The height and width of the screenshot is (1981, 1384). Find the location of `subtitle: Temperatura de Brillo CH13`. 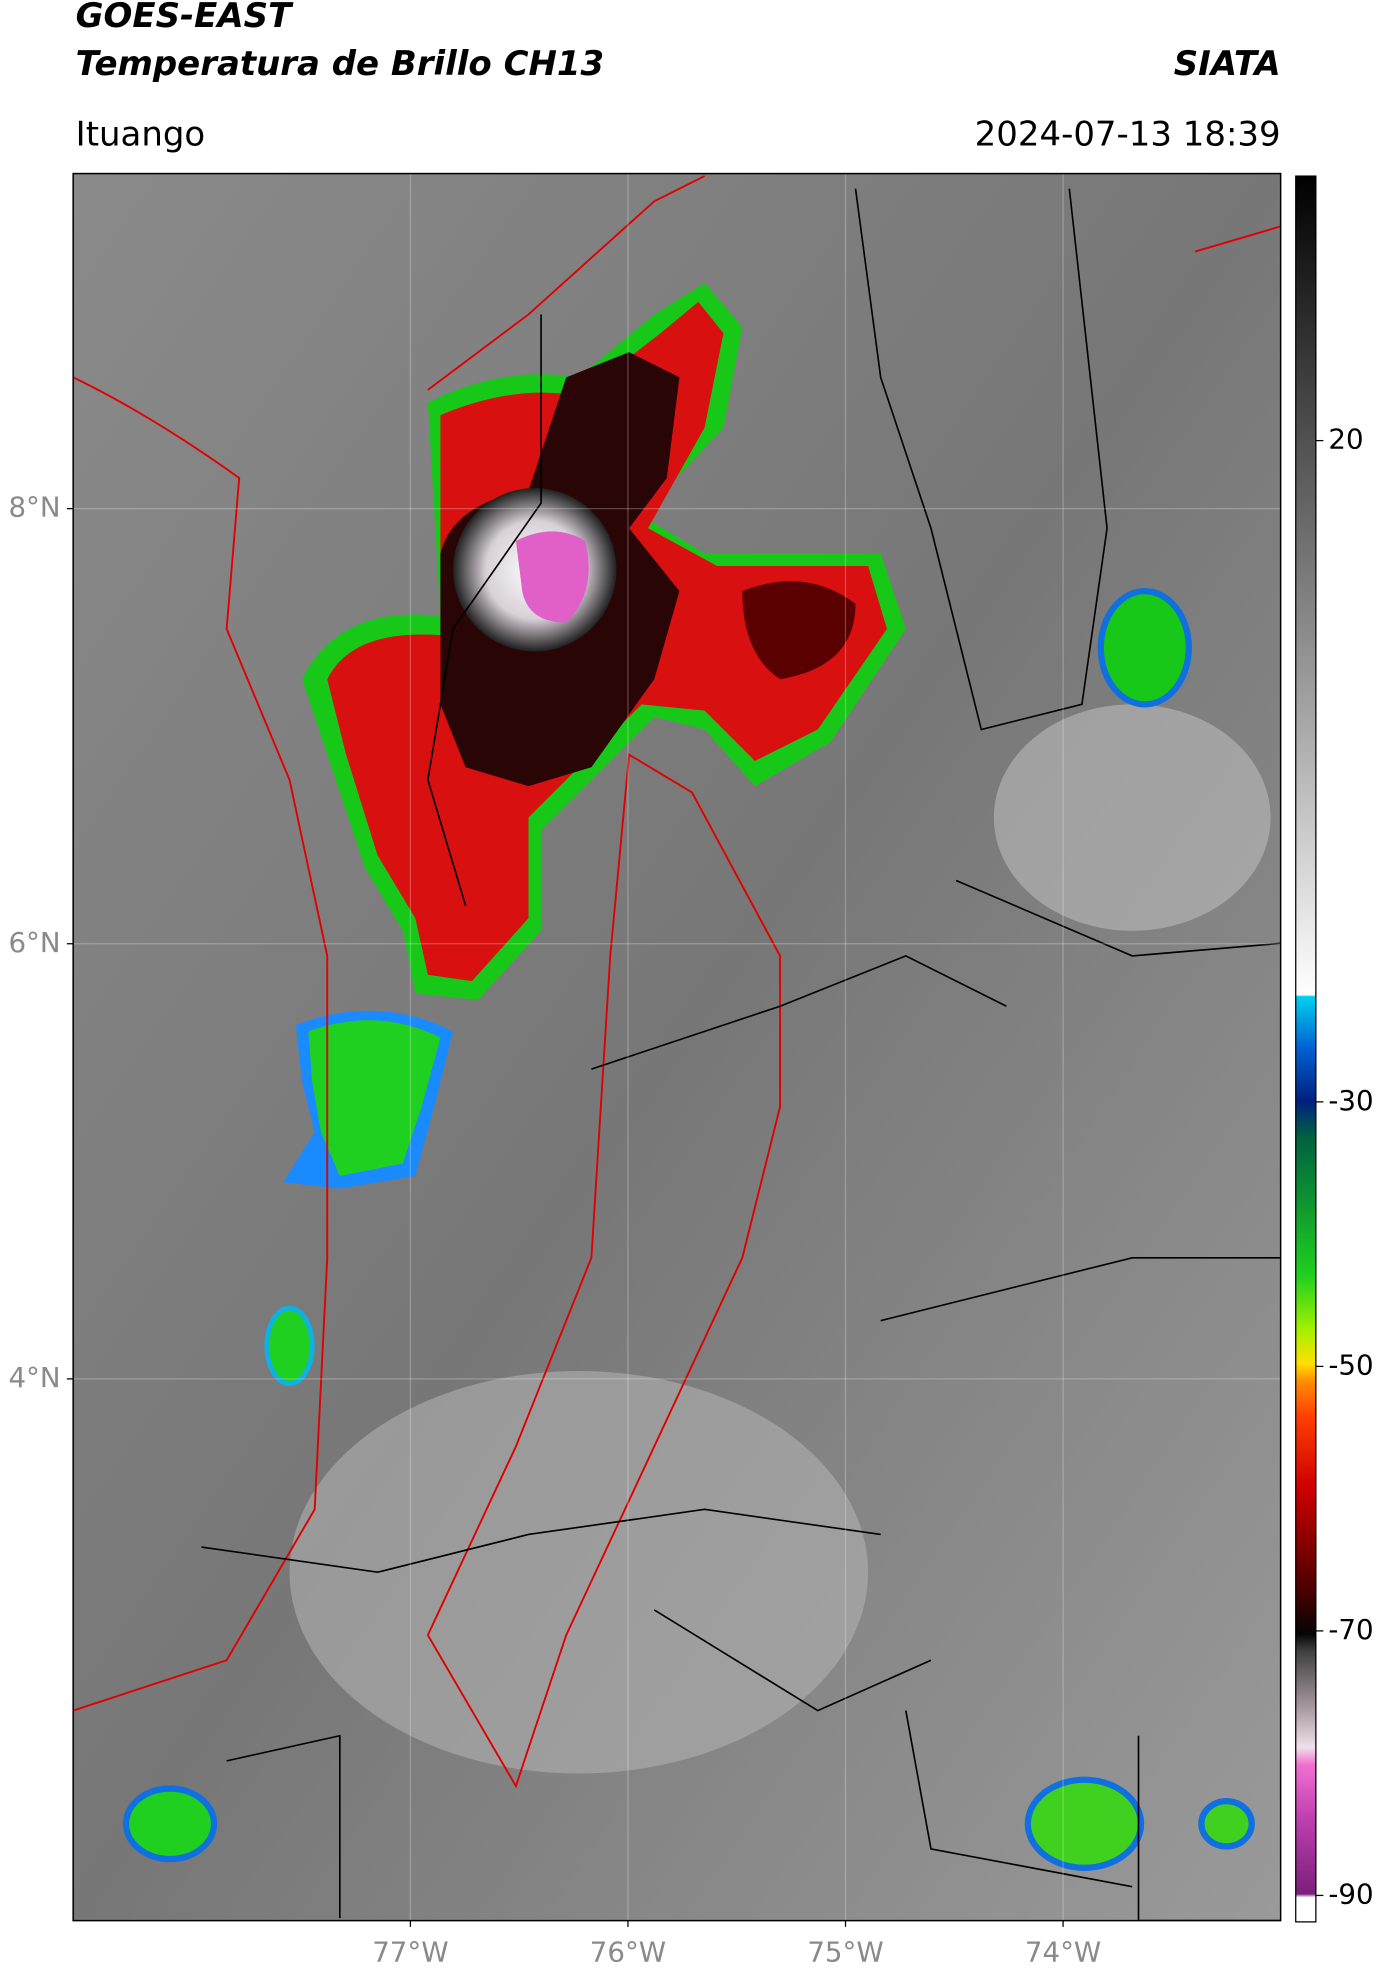

subtitle: Temperatura de Brillo CH13 is located at coordinates (340, 64).